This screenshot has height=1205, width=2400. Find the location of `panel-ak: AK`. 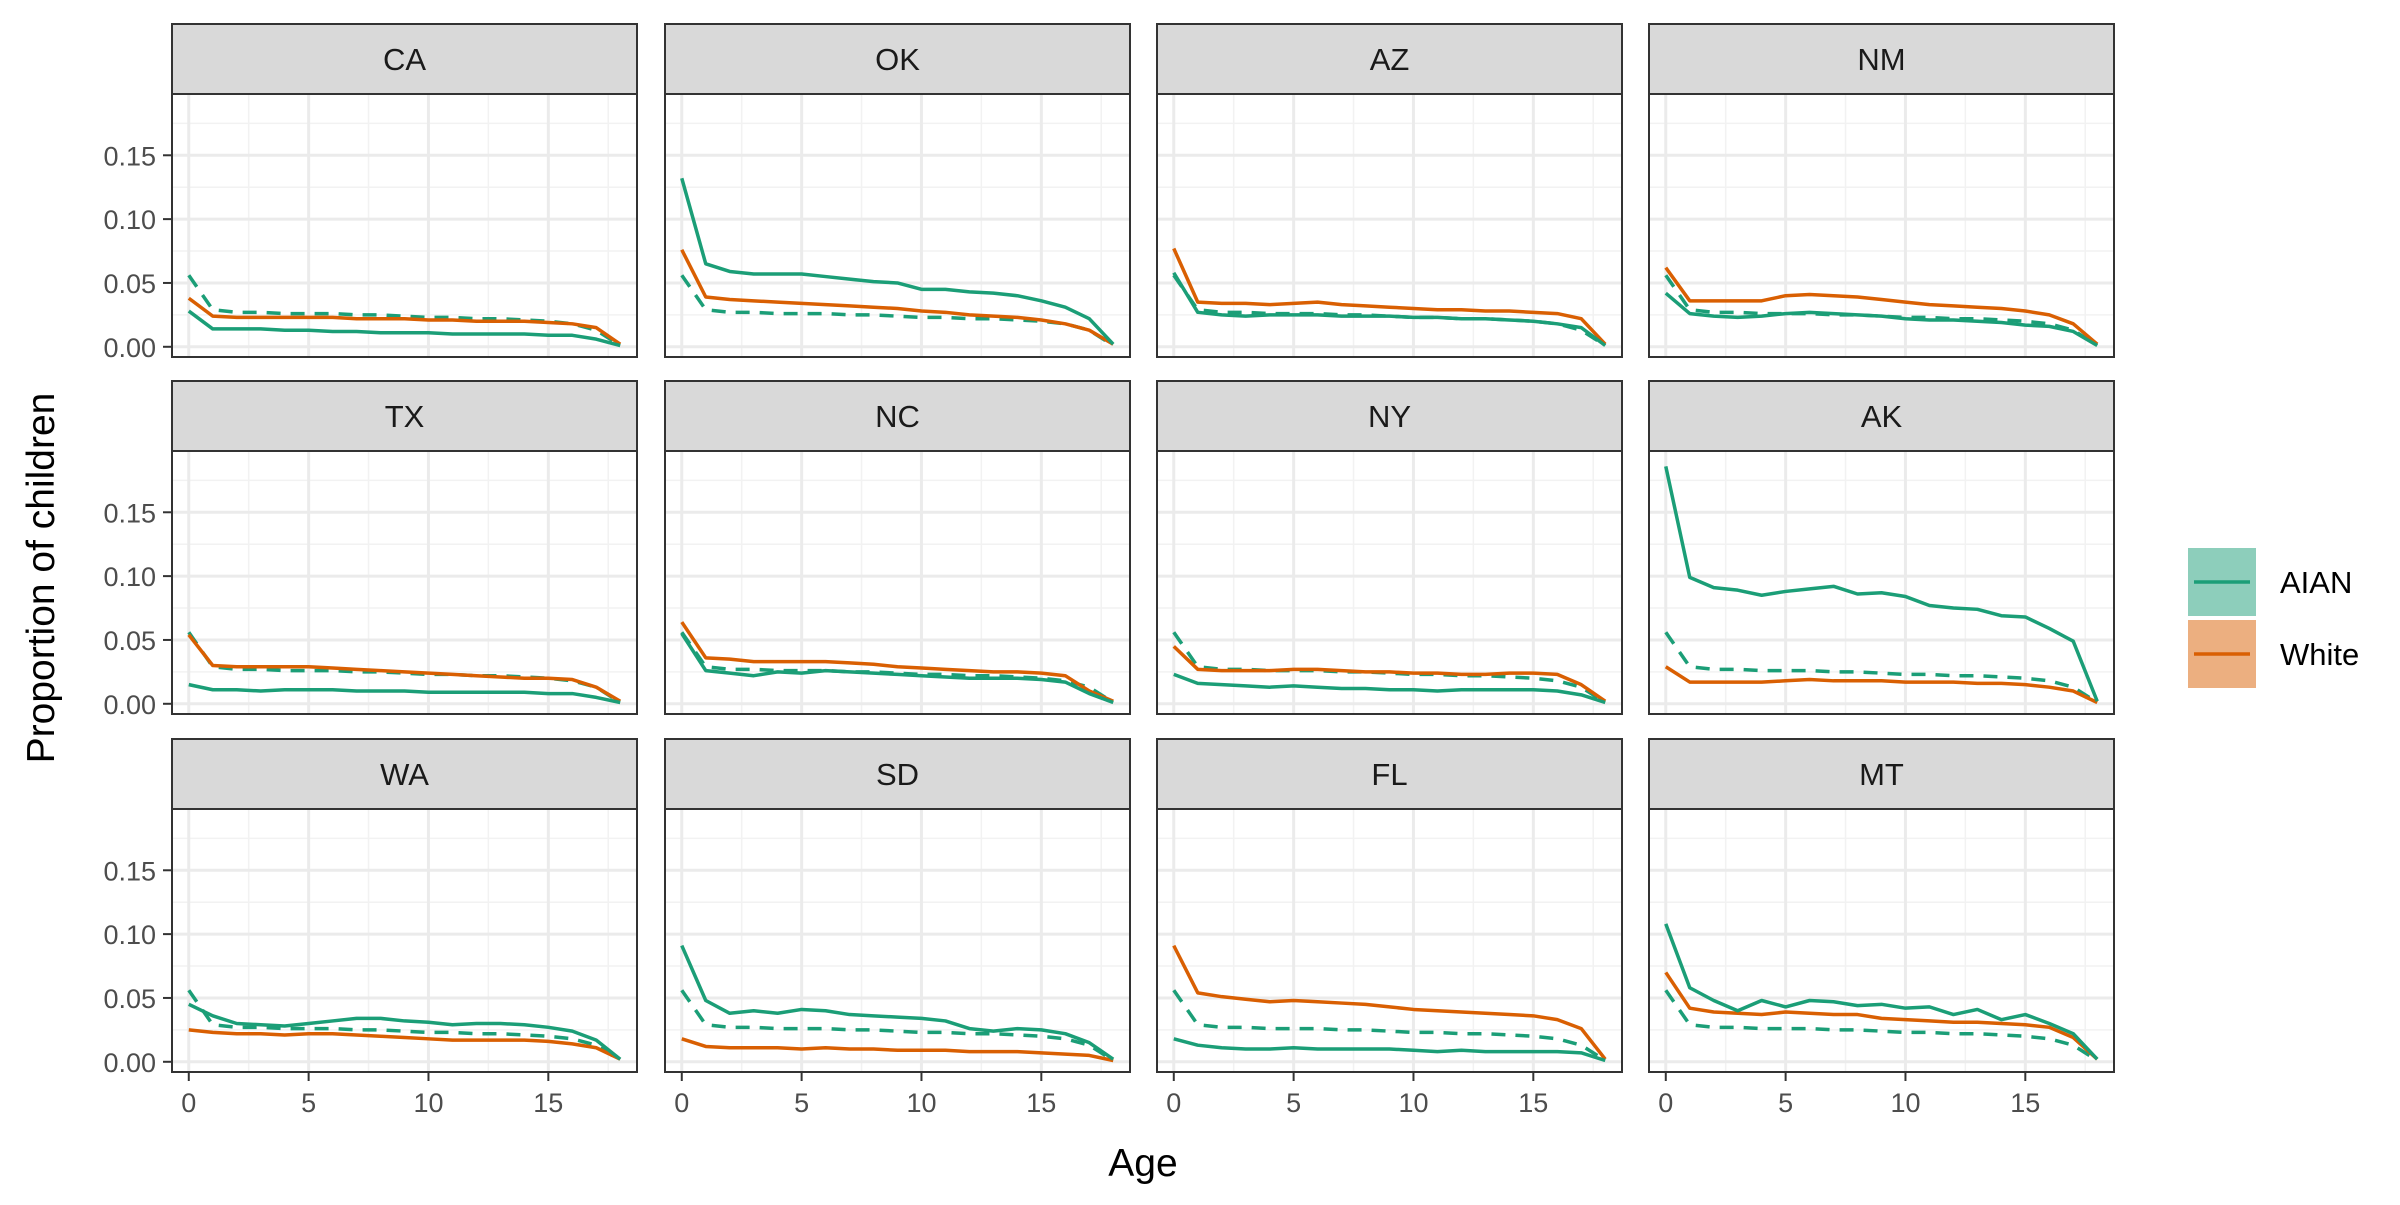

panel-ak: AK is located at coordinates (1881, 547).